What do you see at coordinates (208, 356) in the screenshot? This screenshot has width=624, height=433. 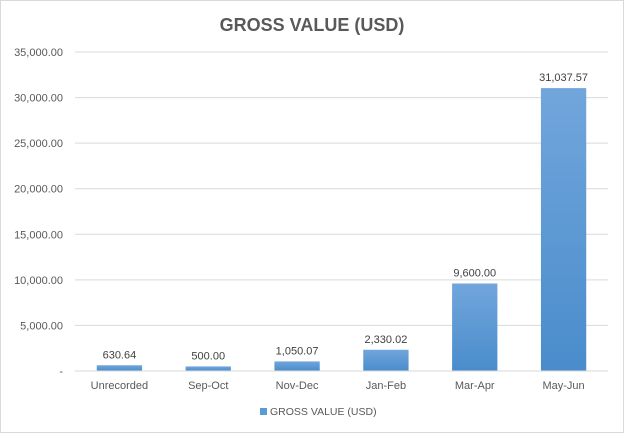 I see `data-label: 500.00` at bounding box center [208, 356].